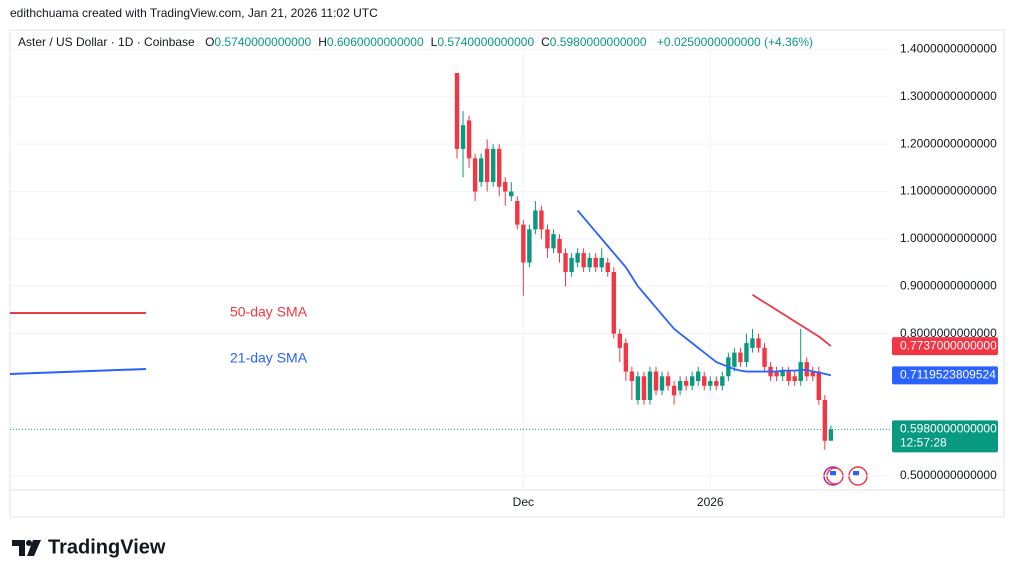 The image size is (1014, 577). I want to click on x-tick-label: Dec, so click(523, 502).